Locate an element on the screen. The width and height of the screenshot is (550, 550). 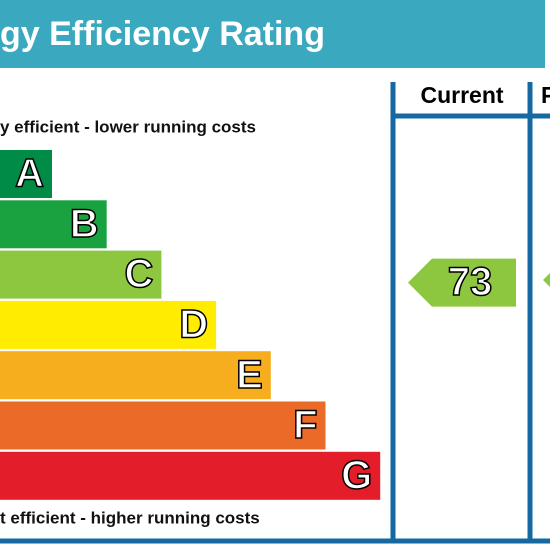
band-letter: G is located at coordinates (356, 475).